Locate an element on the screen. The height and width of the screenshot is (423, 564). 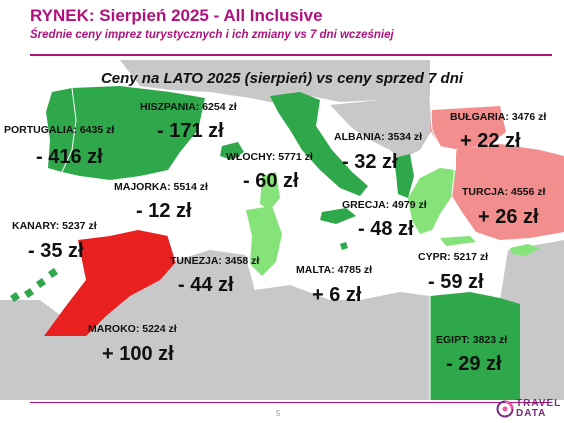
label-portugalia-change: - 416 zł is located at coordinates (69, 157).